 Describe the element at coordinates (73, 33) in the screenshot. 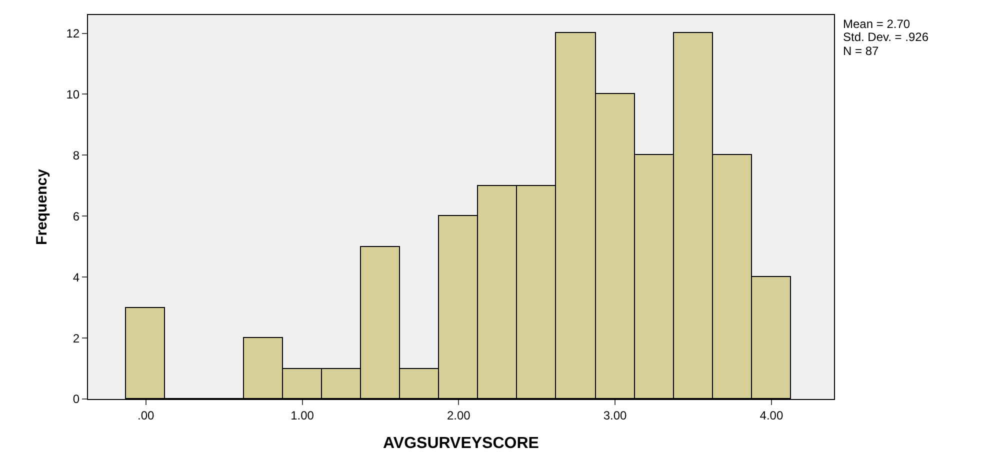

I see `y-tick-label: 12` at that location.